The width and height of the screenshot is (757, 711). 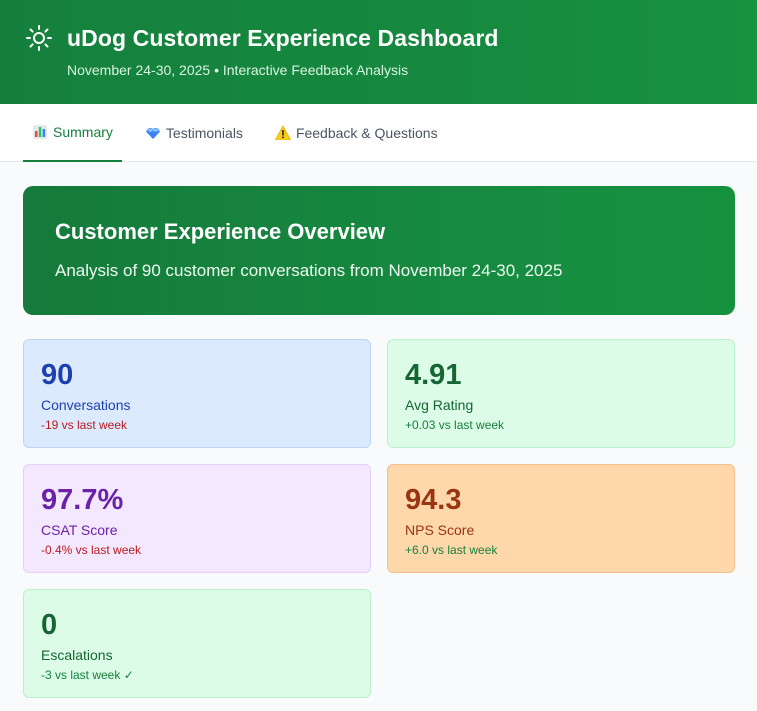 I want to click on page-title: uDog Customer Experience Dashboard, so click(x=283, y=37).